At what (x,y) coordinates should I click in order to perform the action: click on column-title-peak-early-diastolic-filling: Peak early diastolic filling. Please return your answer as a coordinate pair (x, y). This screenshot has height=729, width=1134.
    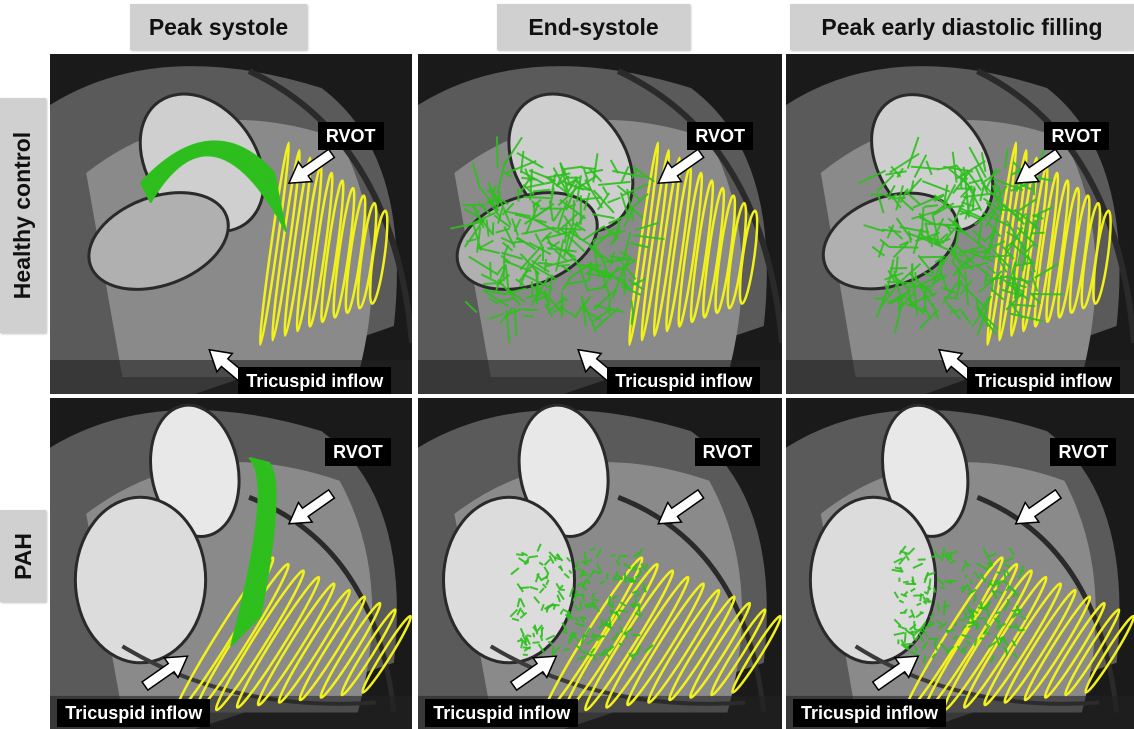
    Looking at the image, I should click on (962, 27).